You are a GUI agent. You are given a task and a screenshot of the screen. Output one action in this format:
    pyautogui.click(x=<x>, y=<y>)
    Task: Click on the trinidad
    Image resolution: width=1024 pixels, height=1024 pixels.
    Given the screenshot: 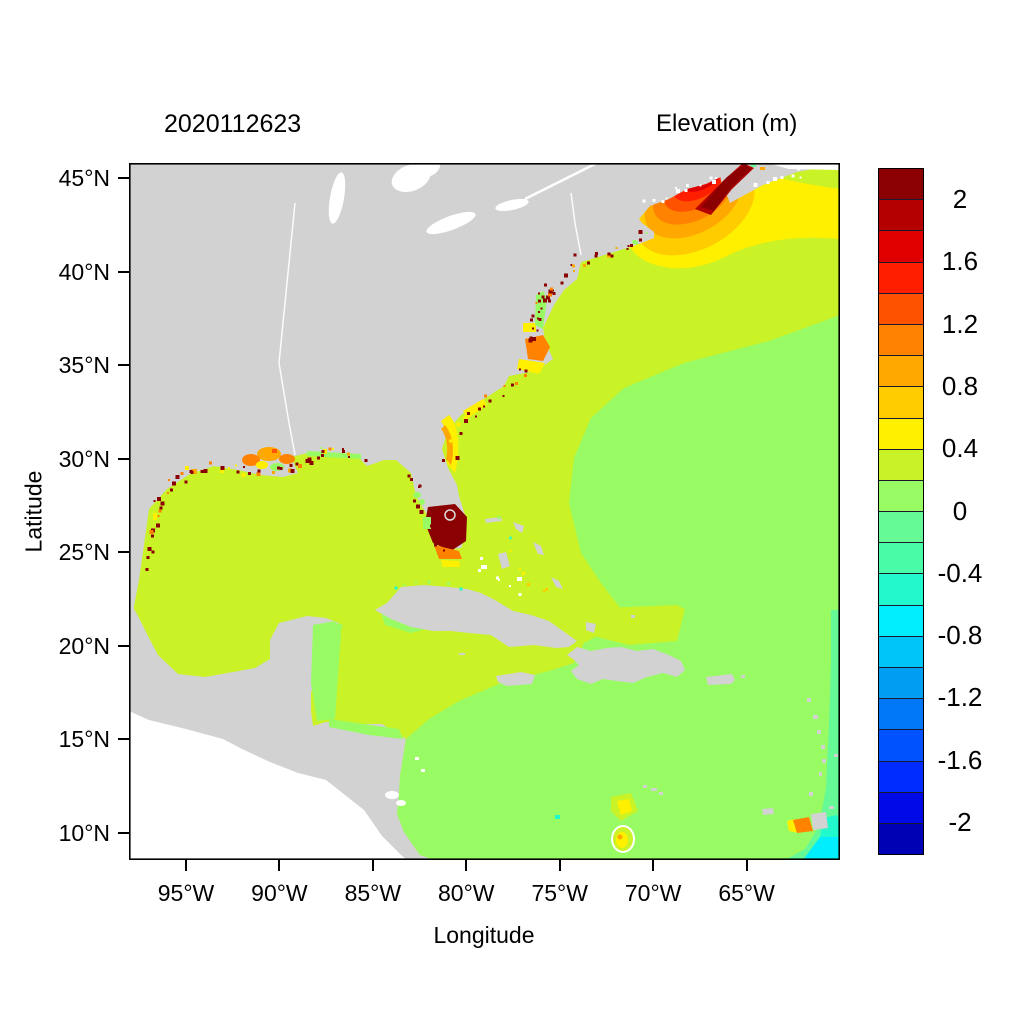 What is the action you would take?
    pyautogui.click(x=819, y=821)
    